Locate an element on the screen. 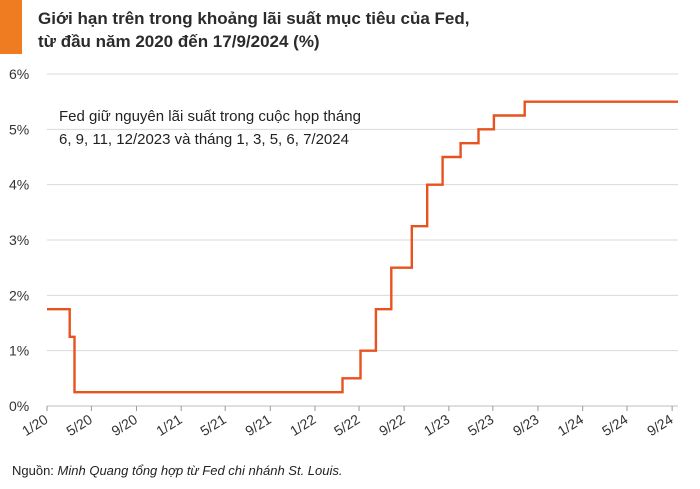 The height and width of the screenshot is (489, 700). x-tick-label: 9/21 is located at coordinates (258, 425).